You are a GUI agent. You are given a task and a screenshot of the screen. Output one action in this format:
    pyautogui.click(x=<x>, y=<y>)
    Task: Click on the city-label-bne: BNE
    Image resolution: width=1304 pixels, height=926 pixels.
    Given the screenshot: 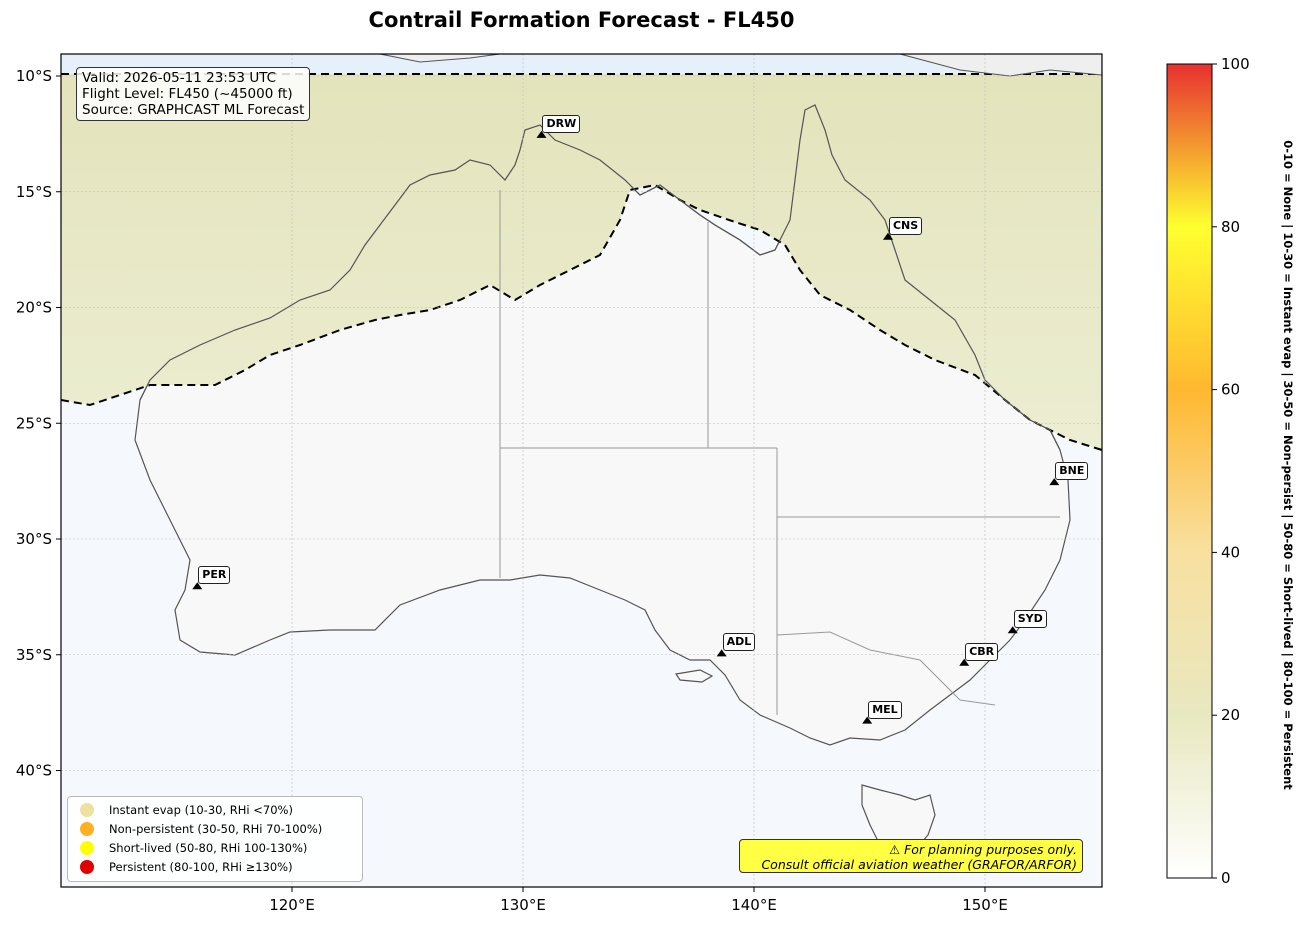 What is the action you would take?
    pyautogui.click(x=1072, y=471)
    